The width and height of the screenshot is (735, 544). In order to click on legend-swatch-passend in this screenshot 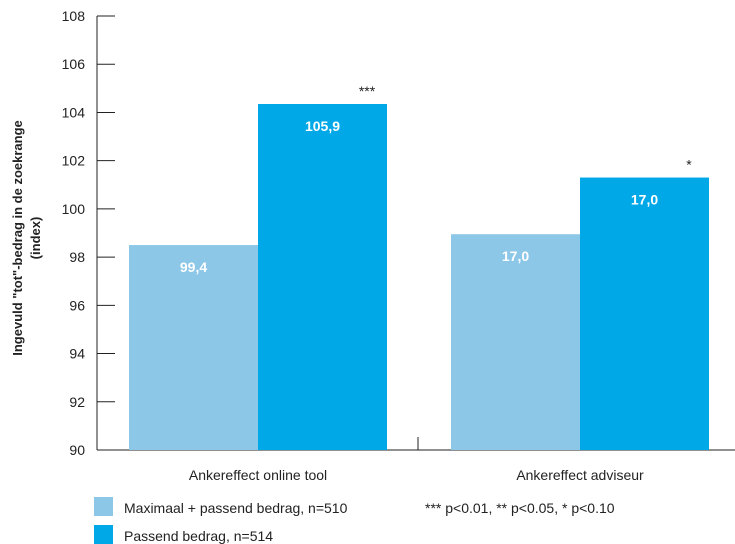, I will do `click(103, 534)`.